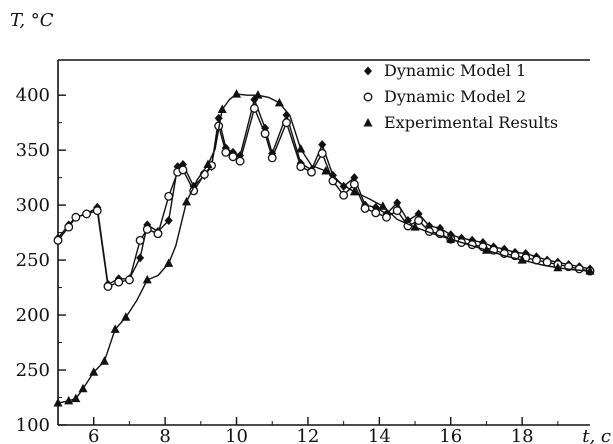  I want to click on x-tick-label: 12, so click(307, 435).